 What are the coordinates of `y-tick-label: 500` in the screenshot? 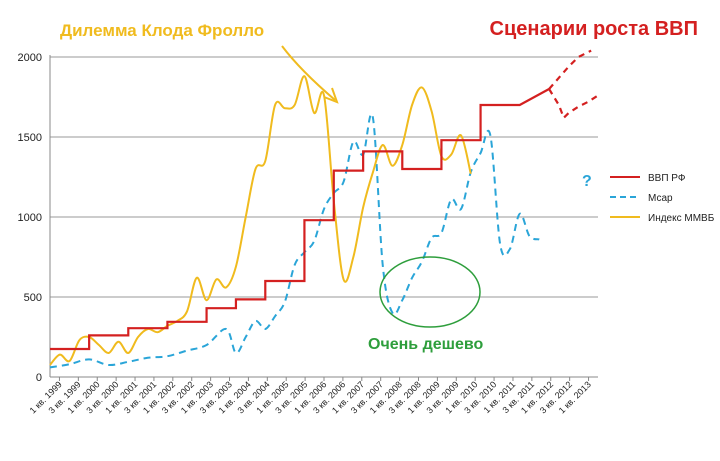 It's located at (33, 298).